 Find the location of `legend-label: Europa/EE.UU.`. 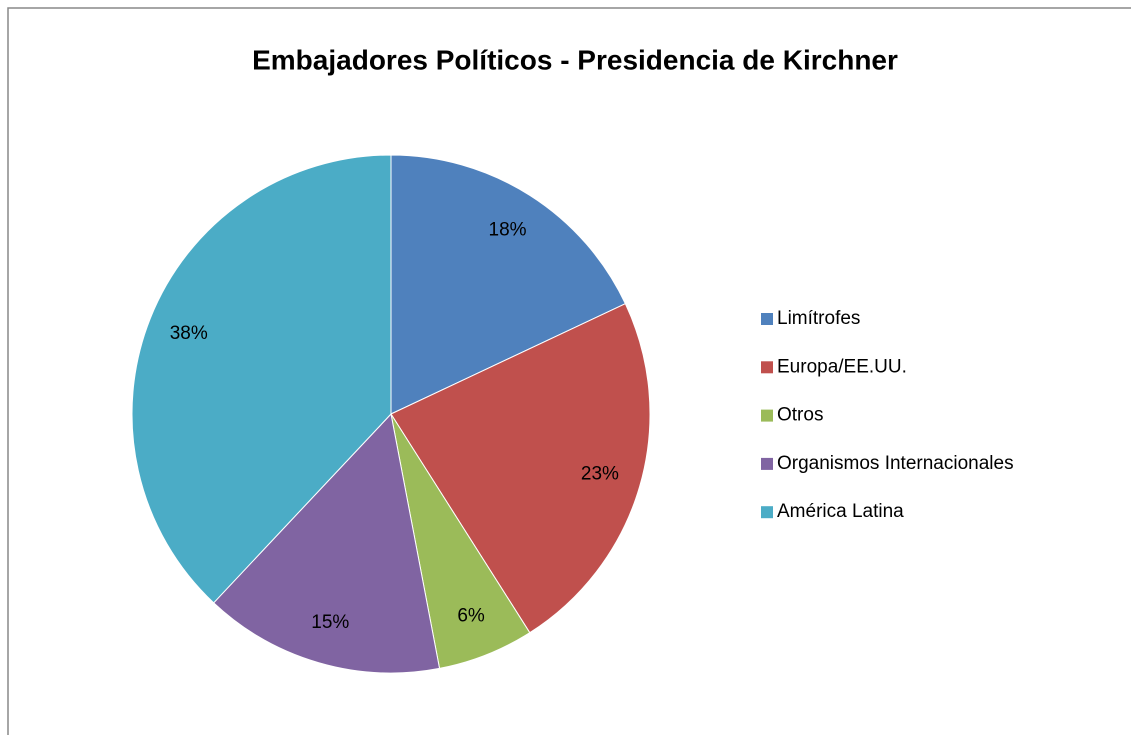

legend-label: Europa/EE.UU. is located at coordinates (842, 366).